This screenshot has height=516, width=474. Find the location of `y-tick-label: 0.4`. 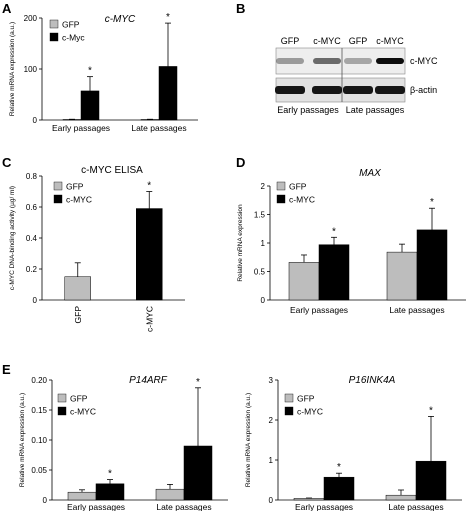

y-tick-label: 0.4 is located at coordinates (32, 238).